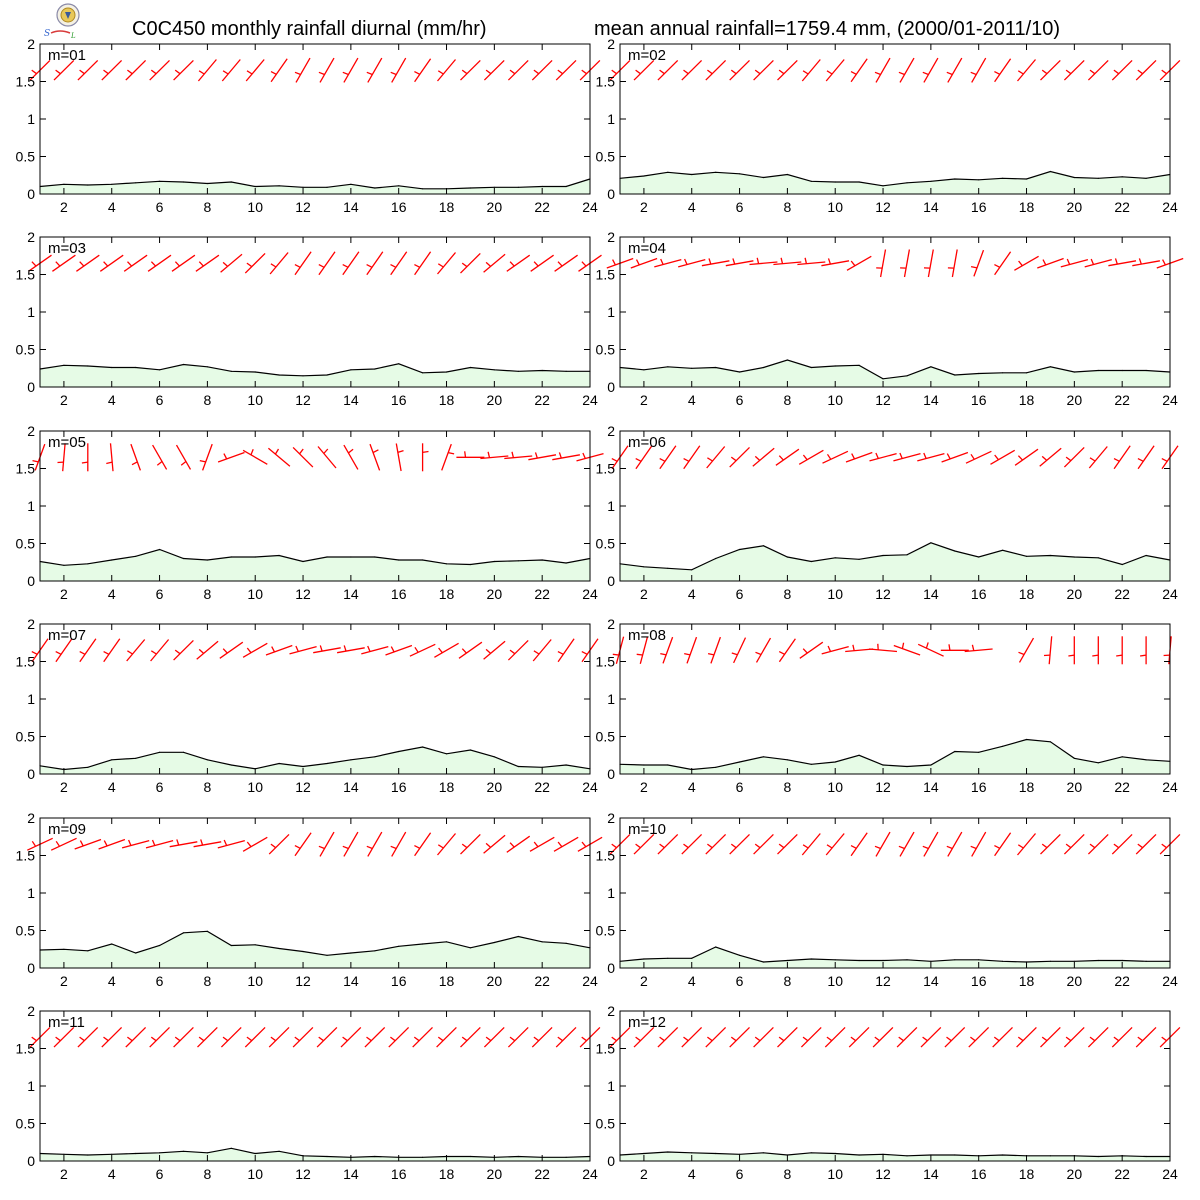 The image size is (1200, 1200). I want to click on svg-text: S, so click(47, 34).